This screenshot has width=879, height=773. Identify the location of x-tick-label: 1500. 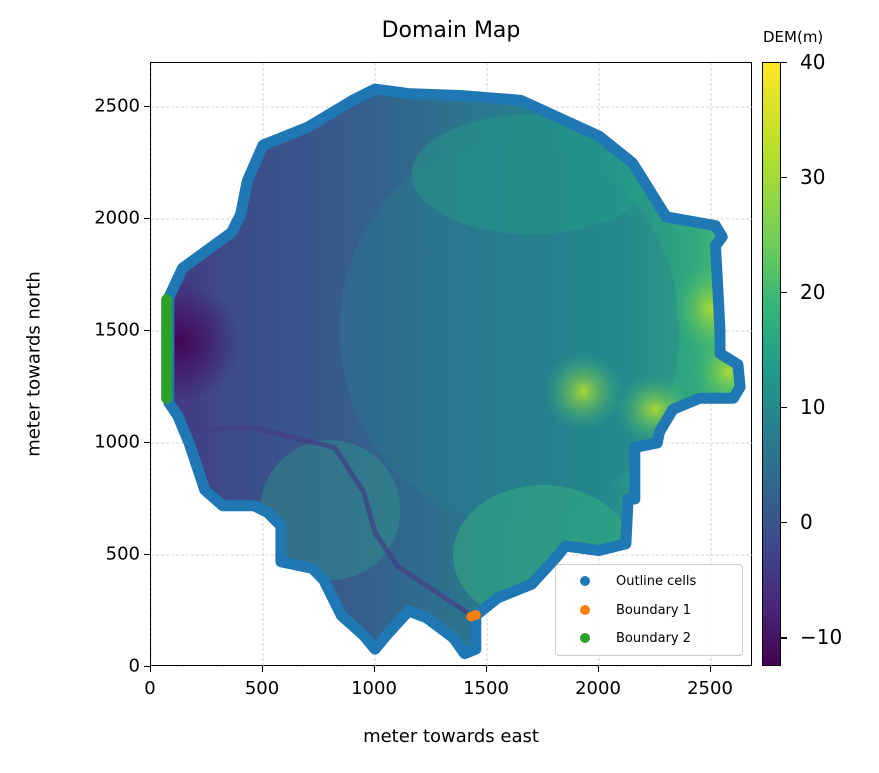
(486, 688).